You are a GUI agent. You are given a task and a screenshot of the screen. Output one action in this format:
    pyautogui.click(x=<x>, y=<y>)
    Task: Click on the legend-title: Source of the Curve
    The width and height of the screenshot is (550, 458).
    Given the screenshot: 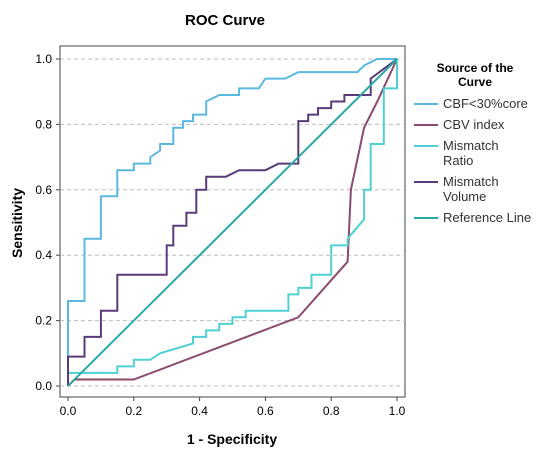 What is the action you would take?
    pyautogui.click(x=475, y=75)
    